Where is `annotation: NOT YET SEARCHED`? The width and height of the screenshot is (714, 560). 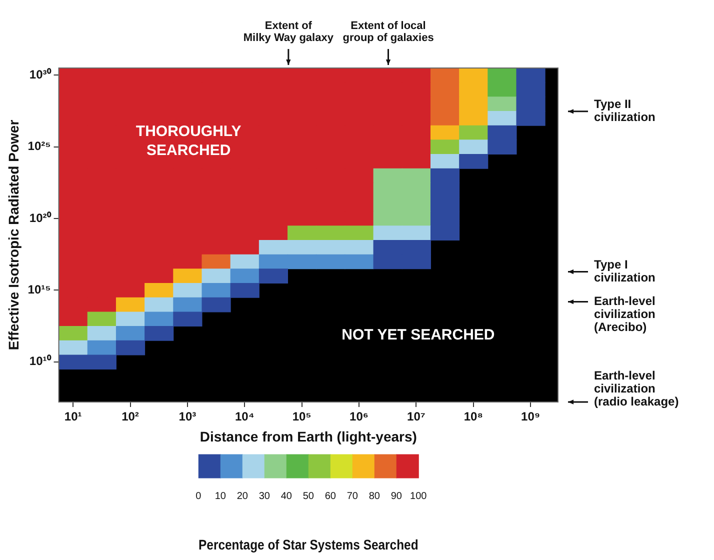 annotation: NOT YET SEARCHED is located at coordinates (418, 335).